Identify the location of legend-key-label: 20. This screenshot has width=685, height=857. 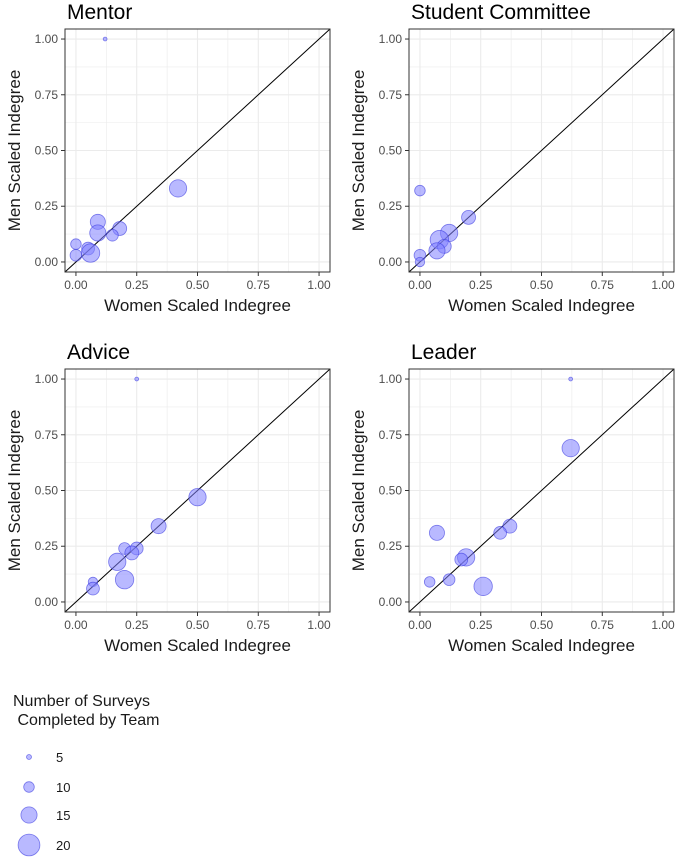
(63, 845).